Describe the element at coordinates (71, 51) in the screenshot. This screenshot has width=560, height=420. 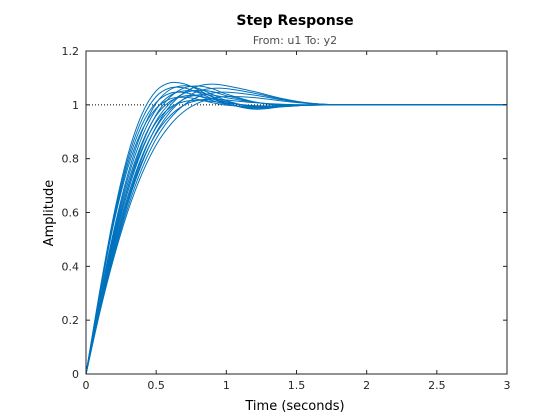
I see `y-tick-label: 1.2` at that location.